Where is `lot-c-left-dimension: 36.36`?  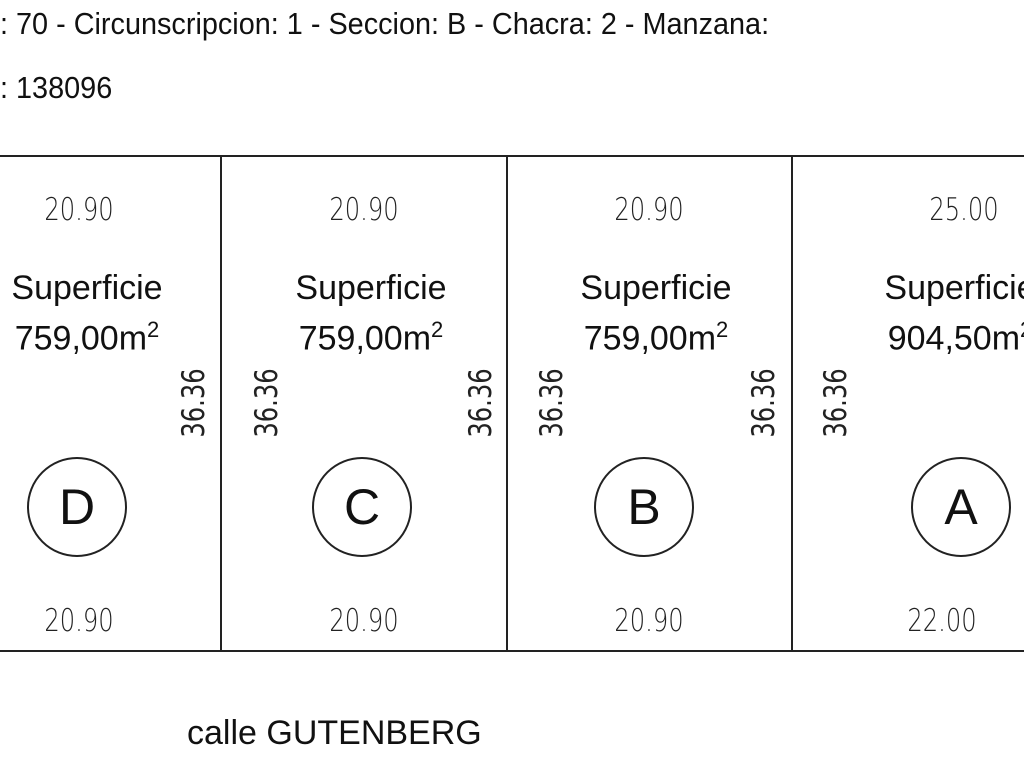
lot-c-left-dimension: 36.36 is located at coordinates (267, 403).